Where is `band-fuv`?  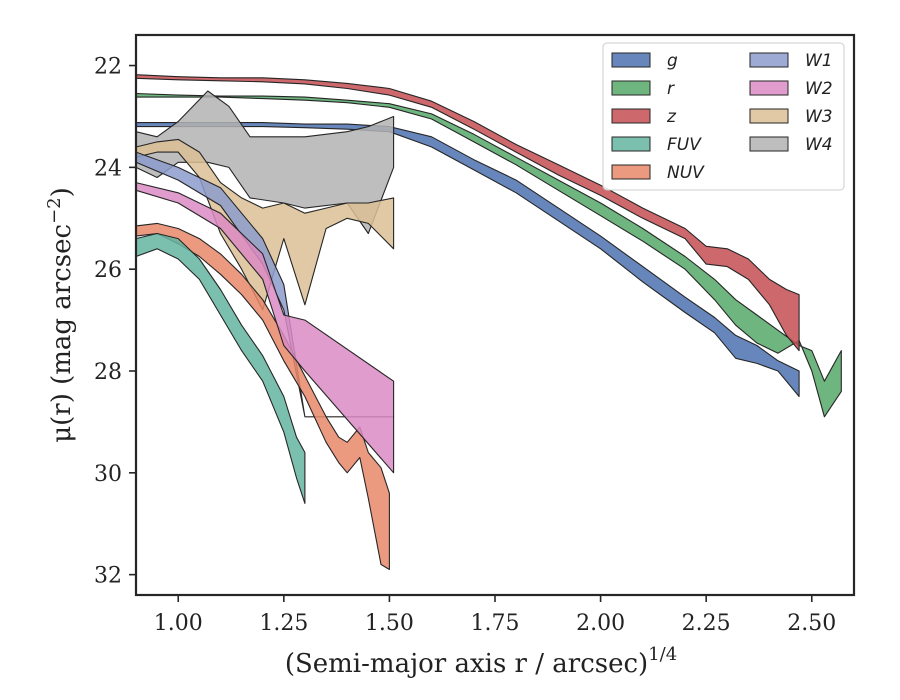
band-fuv is located at coordinates (220, 368).